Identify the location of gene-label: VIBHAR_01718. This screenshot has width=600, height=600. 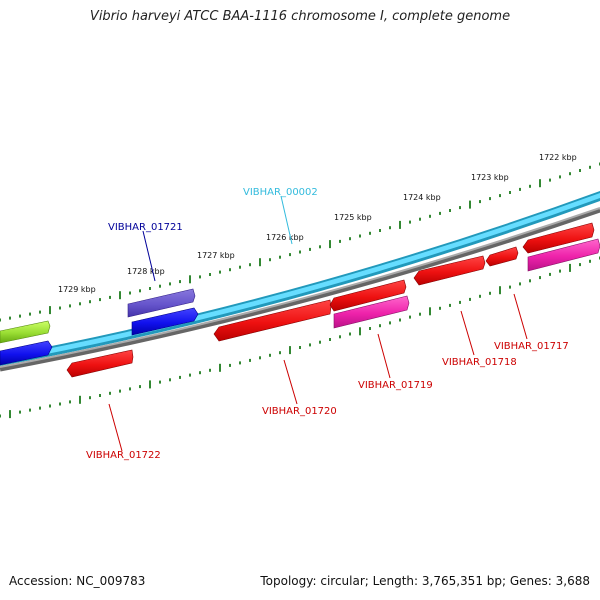
(479, 362).